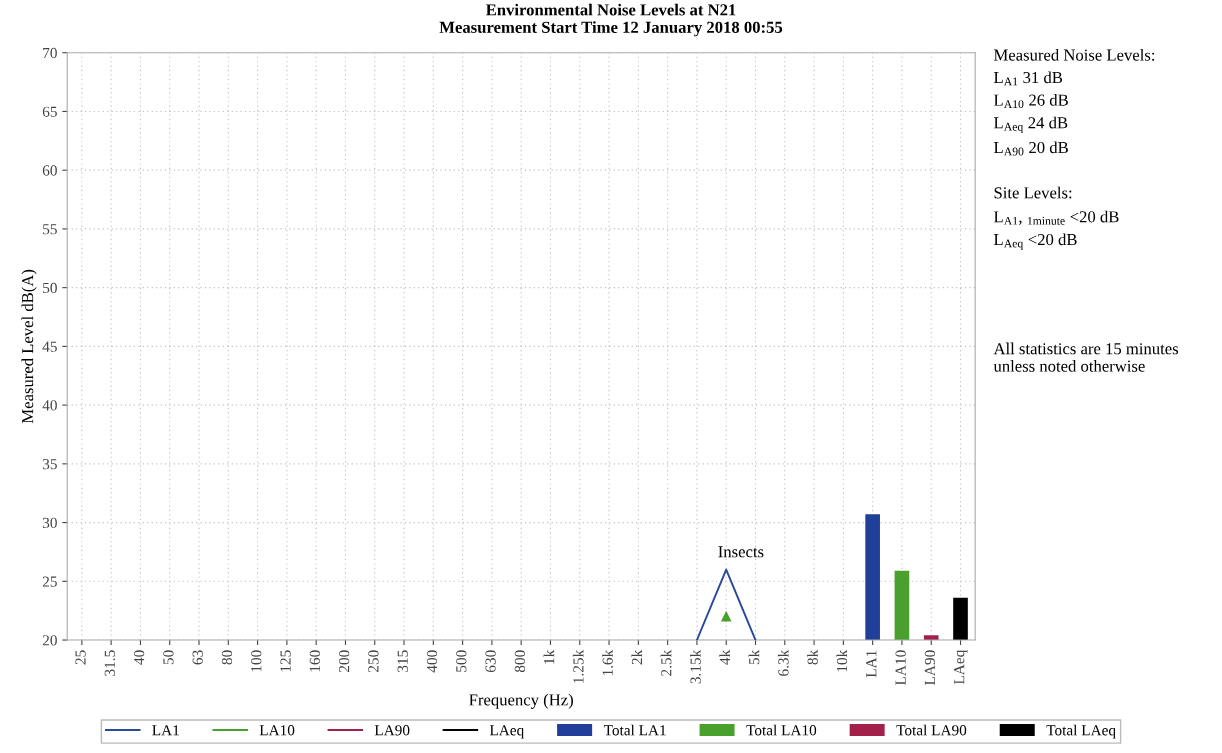 The width and height of the screenshot is (1222, 753). I want to click on x-tick-label: 5k, so click(754, 657).